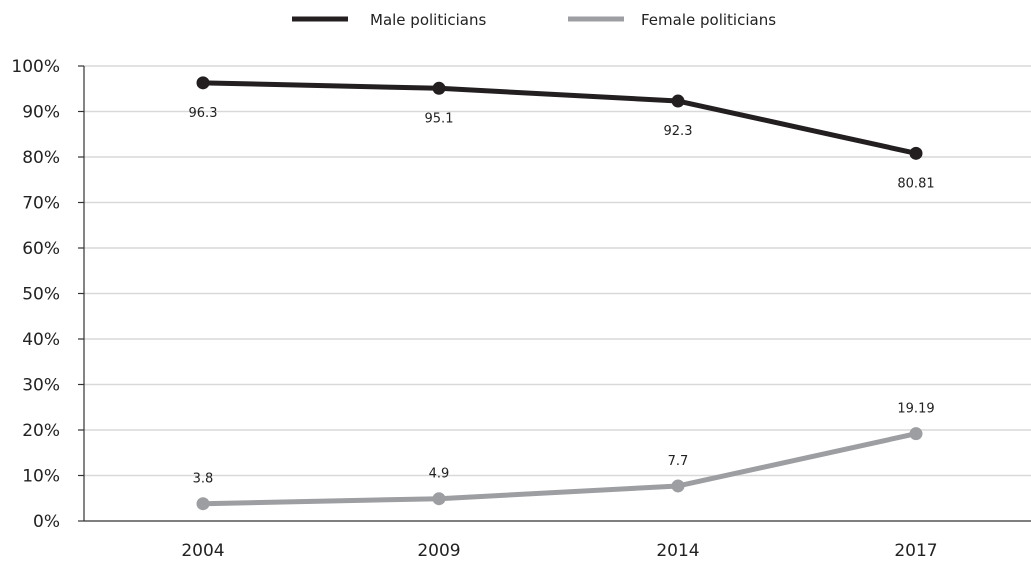 Image resolution: width=1031 pixels, height=565 pixels. Describe the element at coordinates (41, 386) in the screenshot. I see `y-tick-label-30: 30%` at that location.